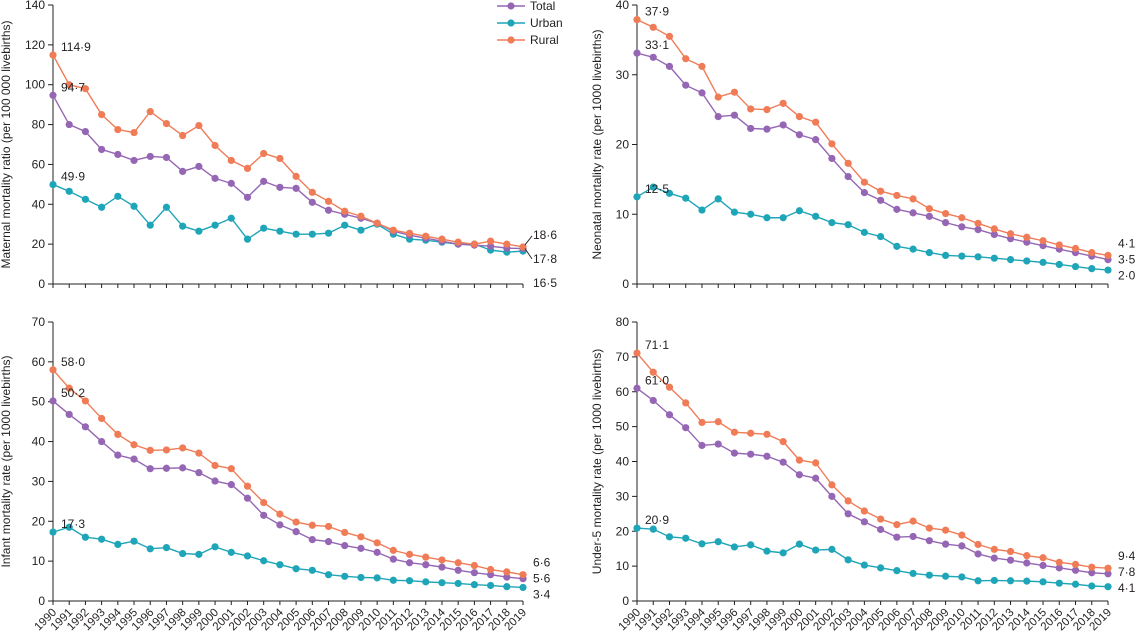  I want to click on legend-entry-urban: Urban, so click(530, 23).